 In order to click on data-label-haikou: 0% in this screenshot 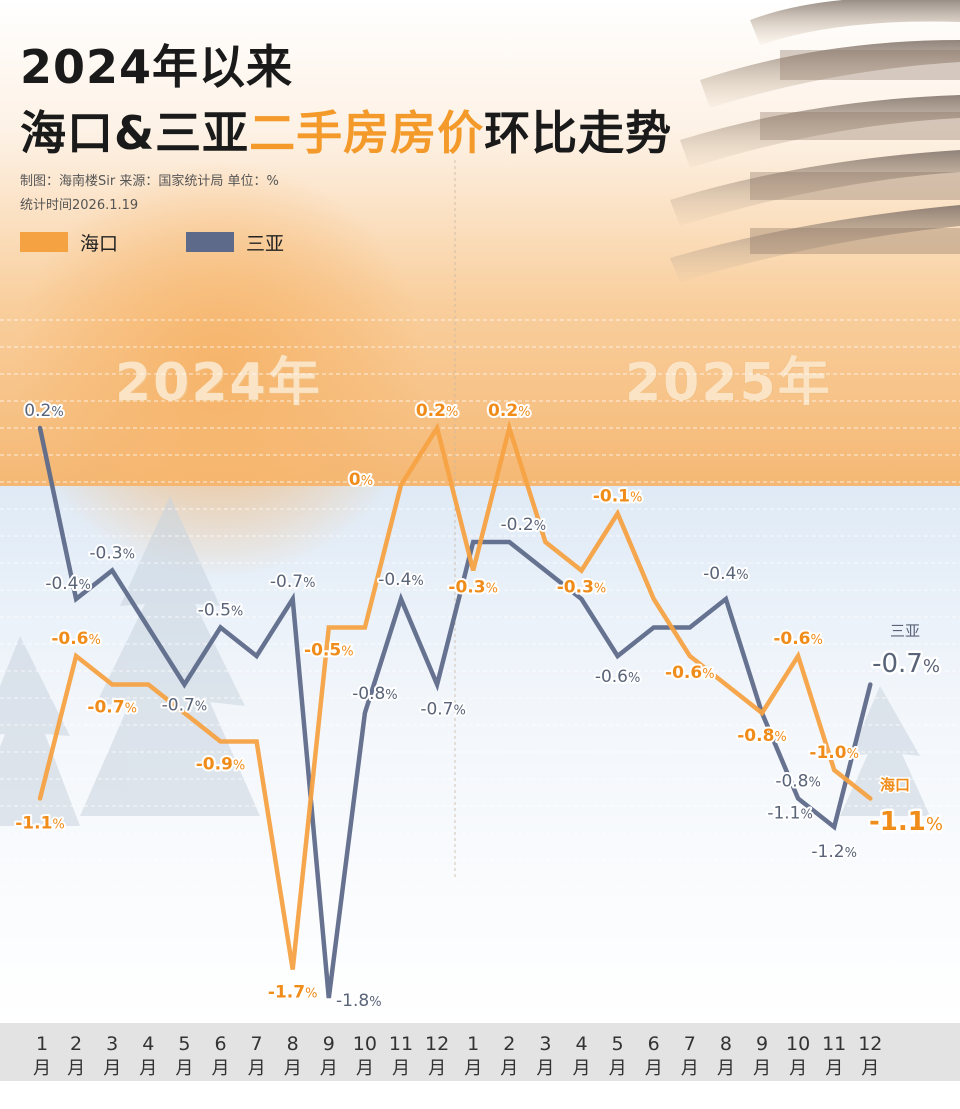, I will do `click(361, 480)`.